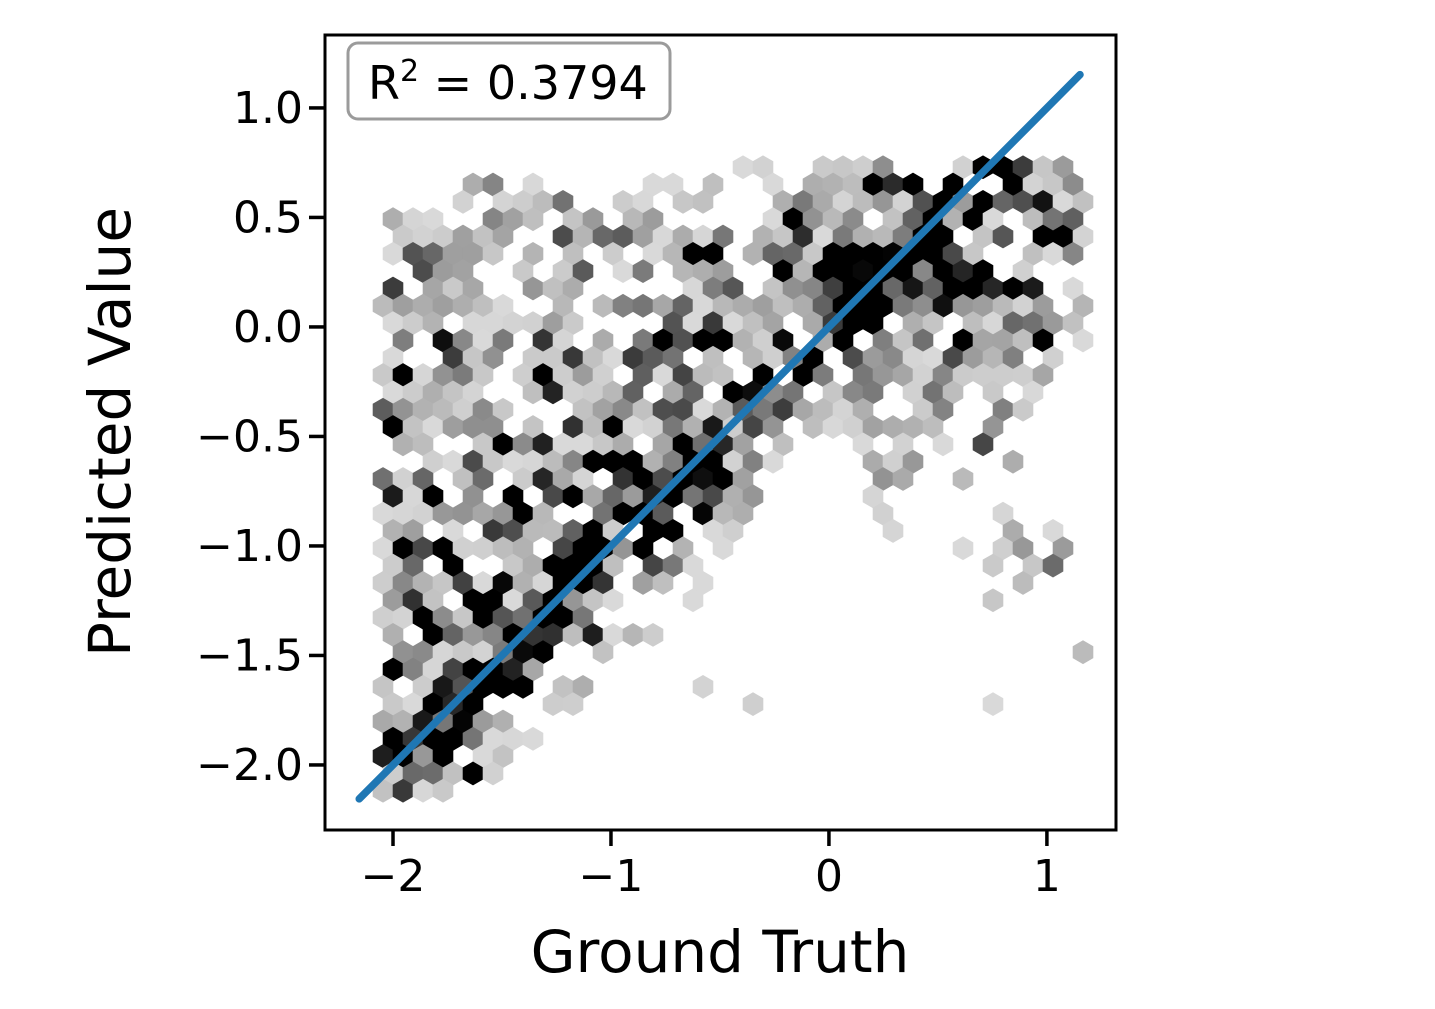  What do you see at coordinates (611, 876) in the screenshot?
I see `x-tick-label: −1` at bounding box center [611, 876].